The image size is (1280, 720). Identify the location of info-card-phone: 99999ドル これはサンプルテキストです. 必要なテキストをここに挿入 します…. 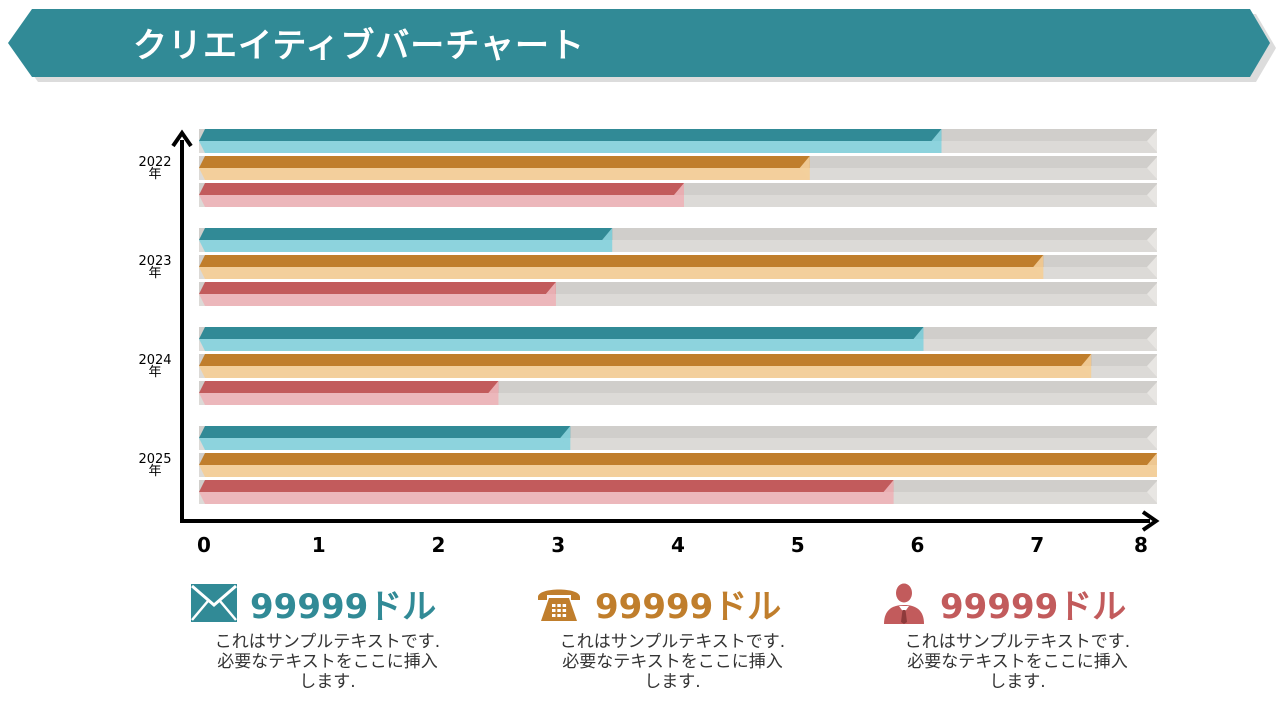
(680, 635).